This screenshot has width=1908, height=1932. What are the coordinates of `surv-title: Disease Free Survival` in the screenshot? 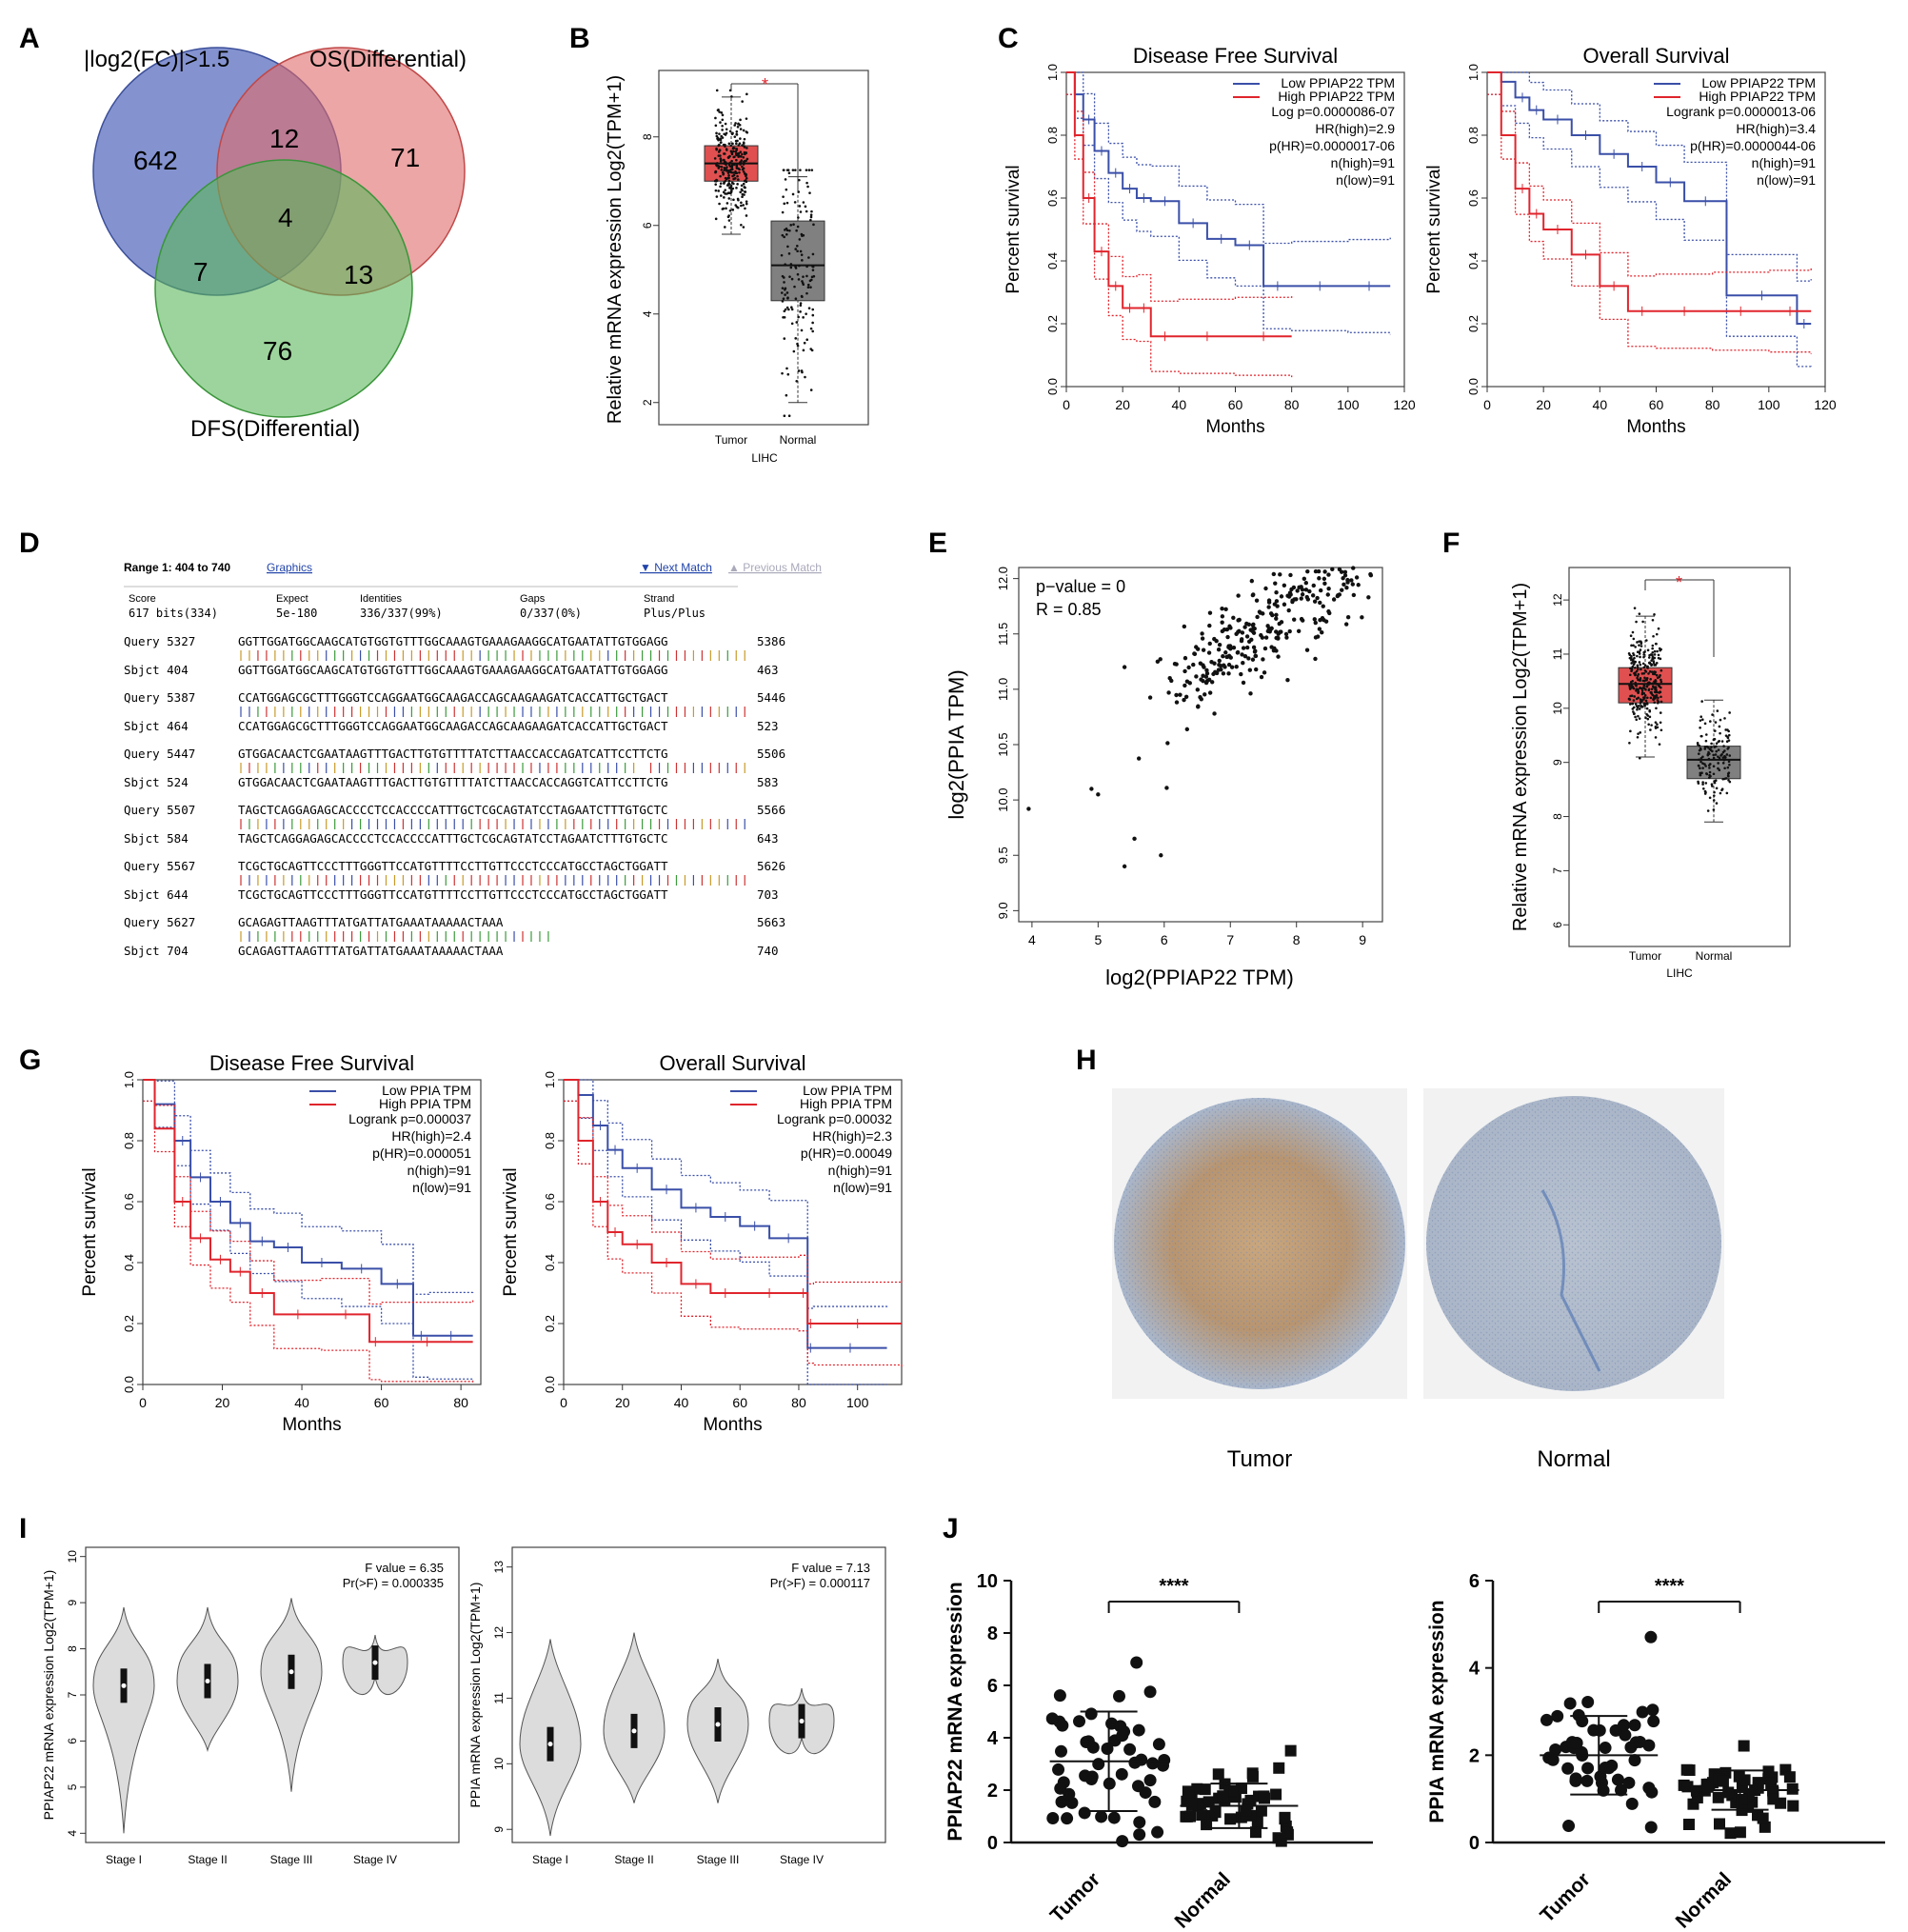 It's located at (1235, 56).